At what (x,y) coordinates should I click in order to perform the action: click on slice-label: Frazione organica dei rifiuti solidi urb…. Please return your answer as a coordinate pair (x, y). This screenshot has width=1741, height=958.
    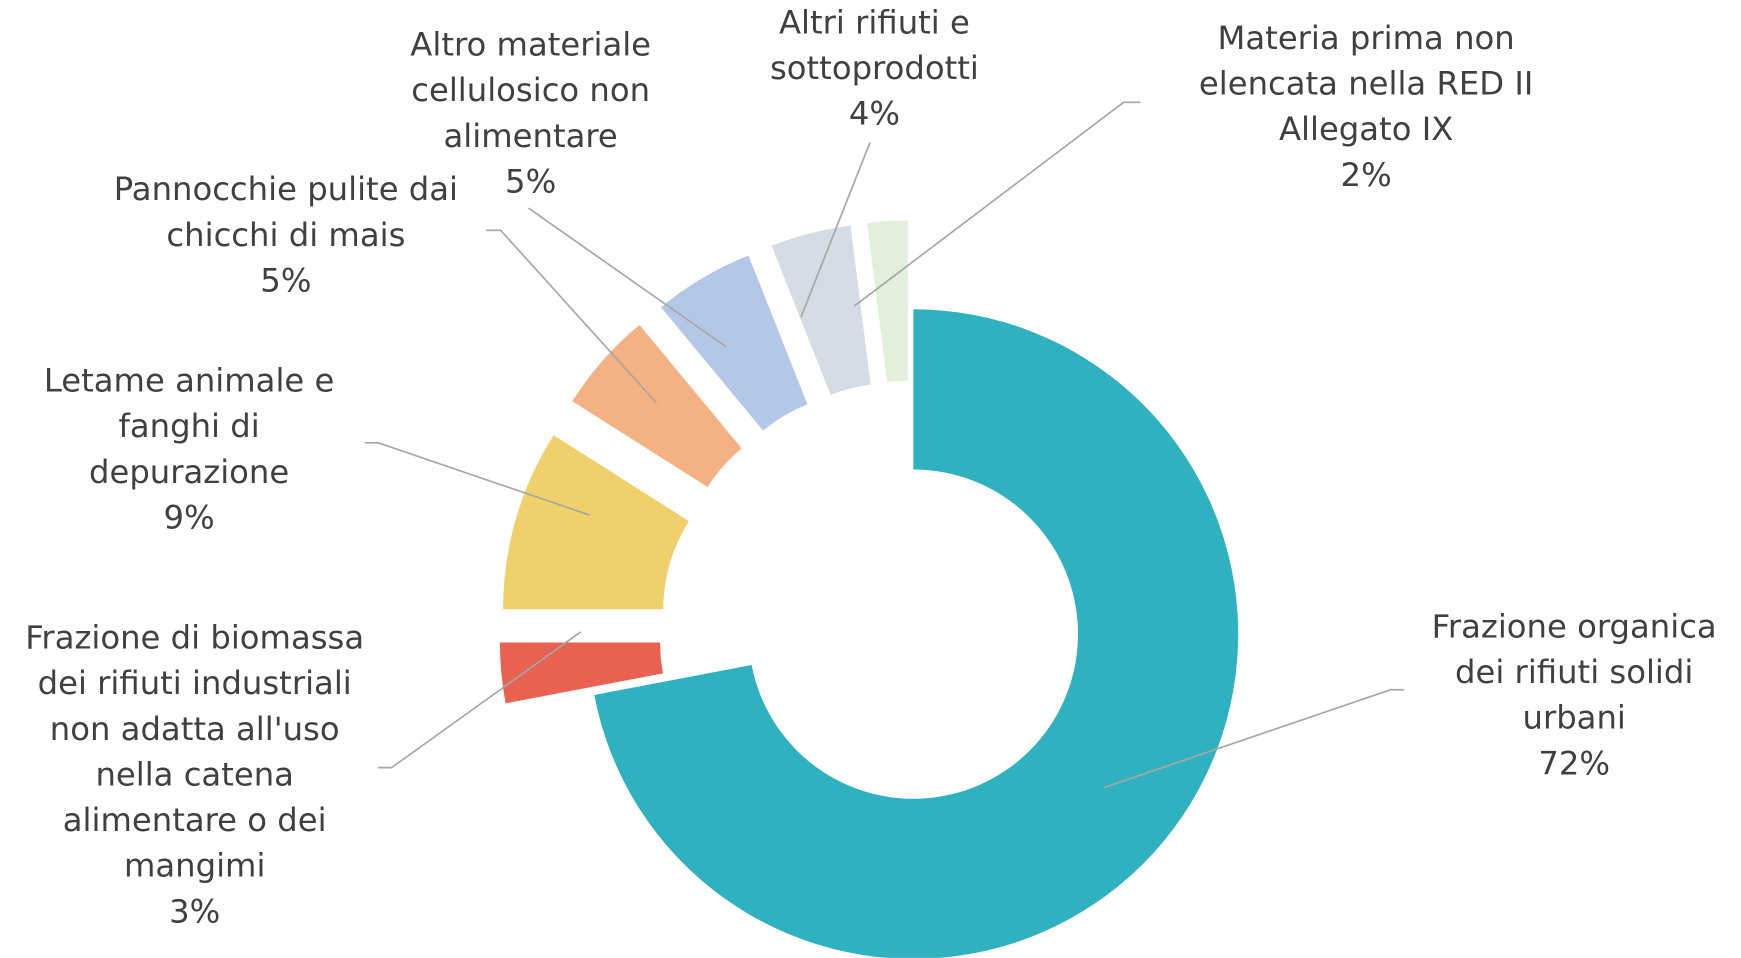
    Looking at the image, I should click on (1574, 695).